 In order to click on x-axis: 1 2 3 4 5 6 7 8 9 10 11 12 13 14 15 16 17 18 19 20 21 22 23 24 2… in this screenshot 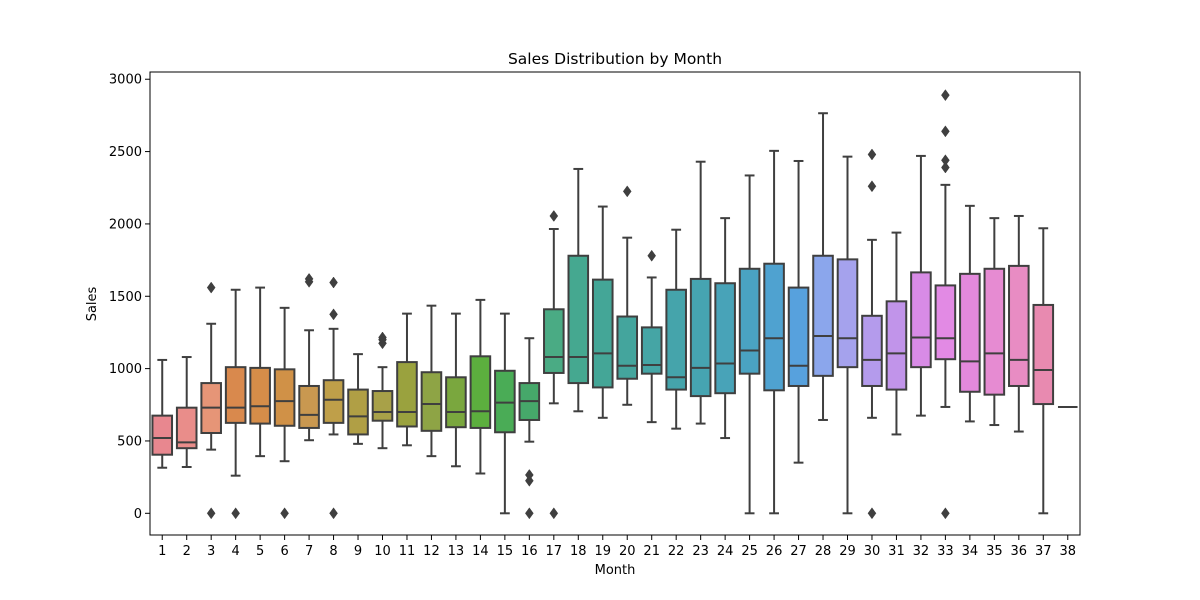, I will do `click(617, 547)`.